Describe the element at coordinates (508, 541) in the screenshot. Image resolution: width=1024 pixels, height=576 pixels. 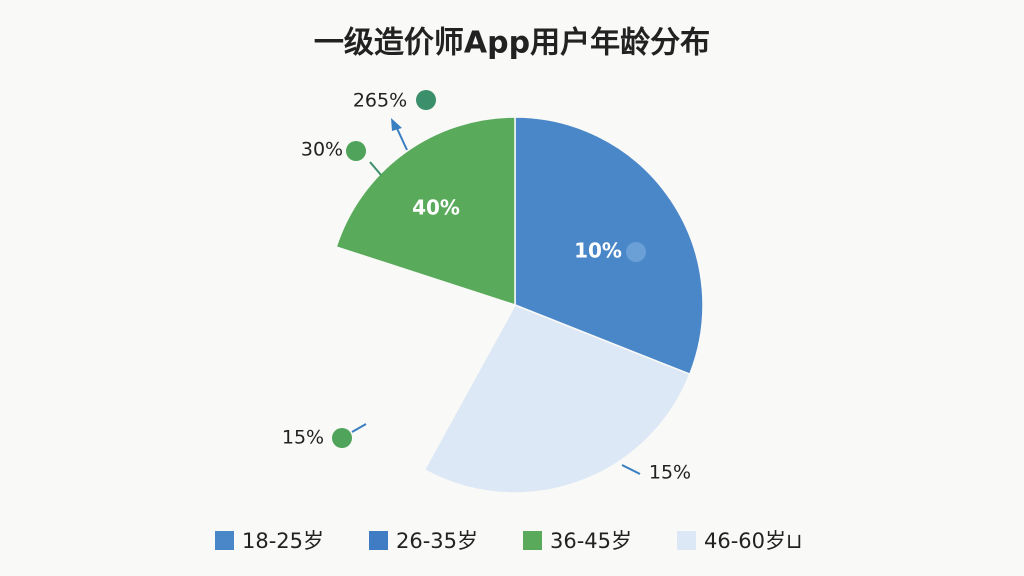
I see `legend: 18-25岁 26-35岁 36-45岁 46-60岁⊔` at that location.